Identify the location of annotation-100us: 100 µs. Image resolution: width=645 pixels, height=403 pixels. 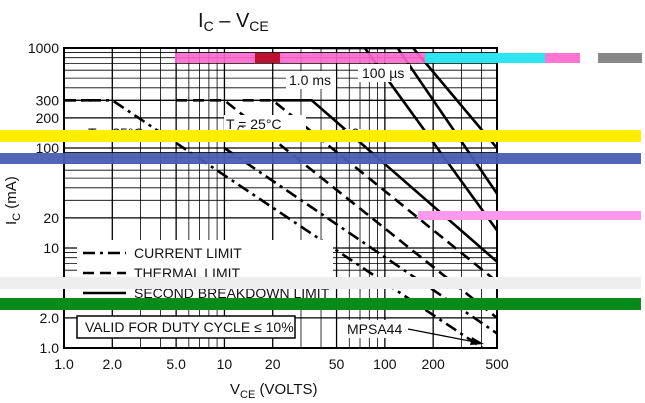
(383, 73).